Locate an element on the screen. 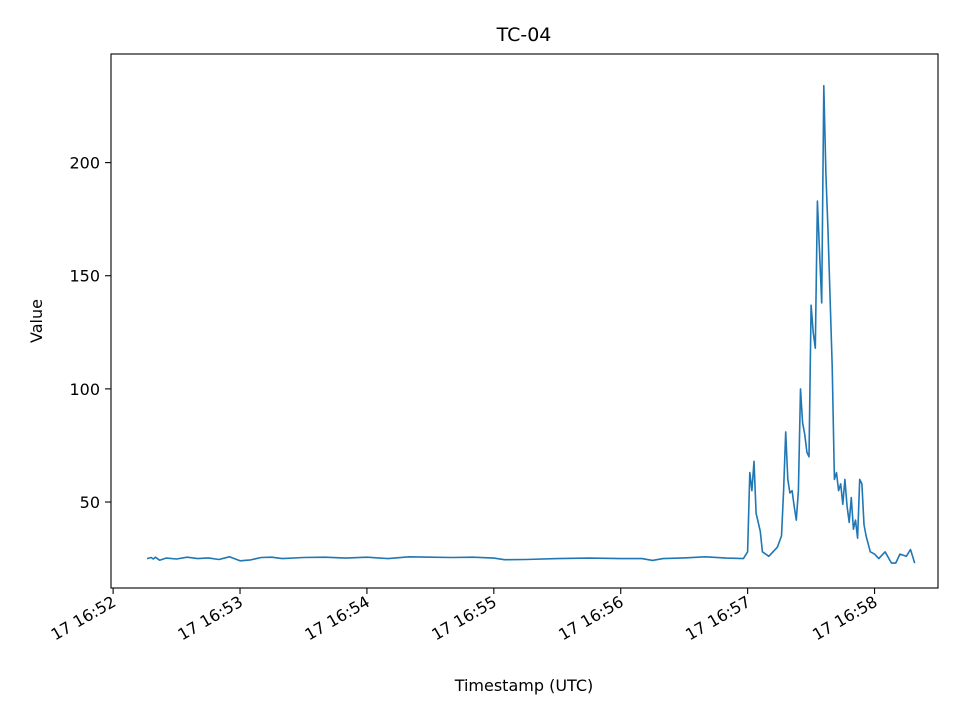  x-tick-label: 17 16:52 is located at coordinates (83, 618).